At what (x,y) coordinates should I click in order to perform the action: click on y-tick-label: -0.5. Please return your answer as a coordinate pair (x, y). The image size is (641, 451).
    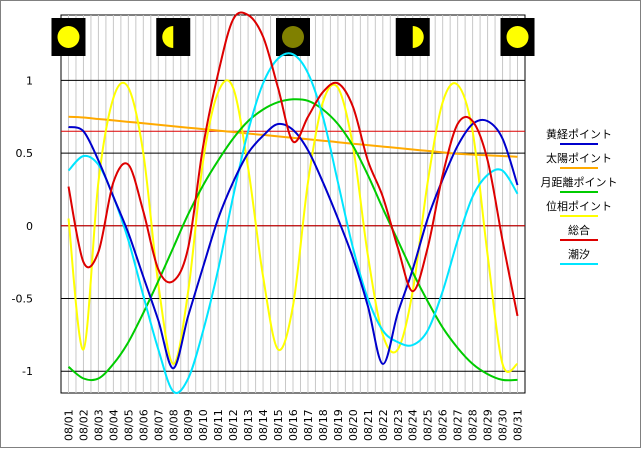
    Looking at the image, I should click on (22, 299).